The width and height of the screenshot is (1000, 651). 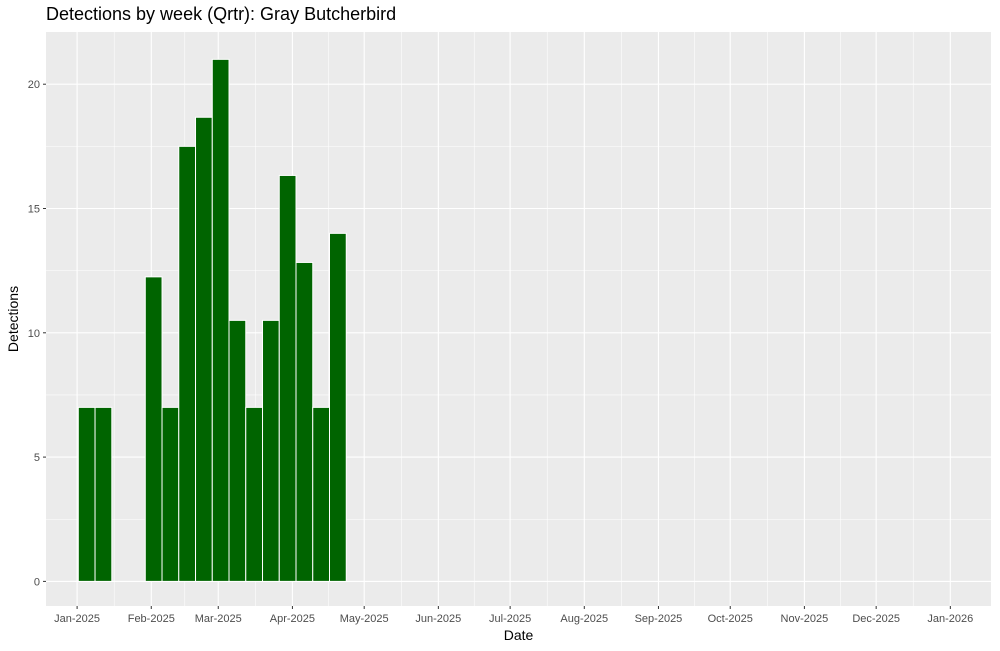 I want to click on x-axis-title: Date, so click(x=519, y=635).